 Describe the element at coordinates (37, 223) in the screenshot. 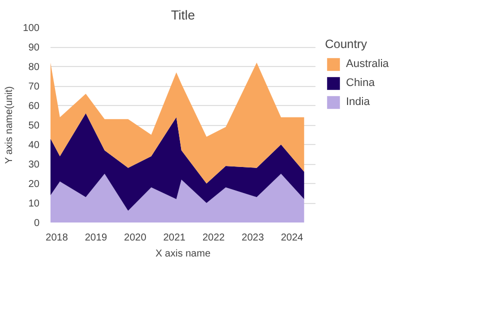

I see `y-tick-label: 0` at that location.